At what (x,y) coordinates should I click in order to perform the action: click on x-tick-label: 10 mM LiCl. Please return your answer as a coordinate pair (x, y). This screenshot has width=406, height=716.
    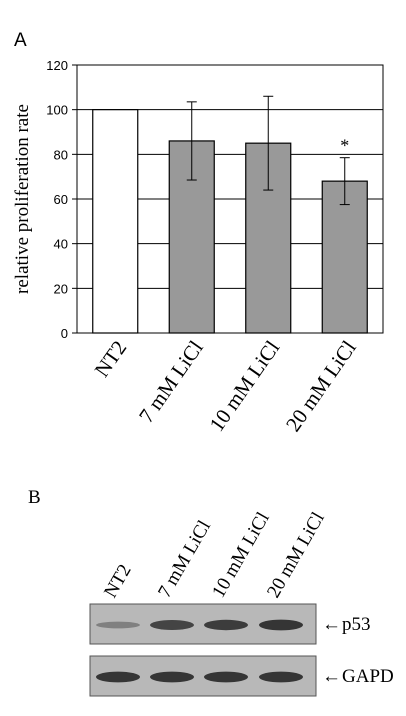
    Looking at the image, I should click on (244, 386).